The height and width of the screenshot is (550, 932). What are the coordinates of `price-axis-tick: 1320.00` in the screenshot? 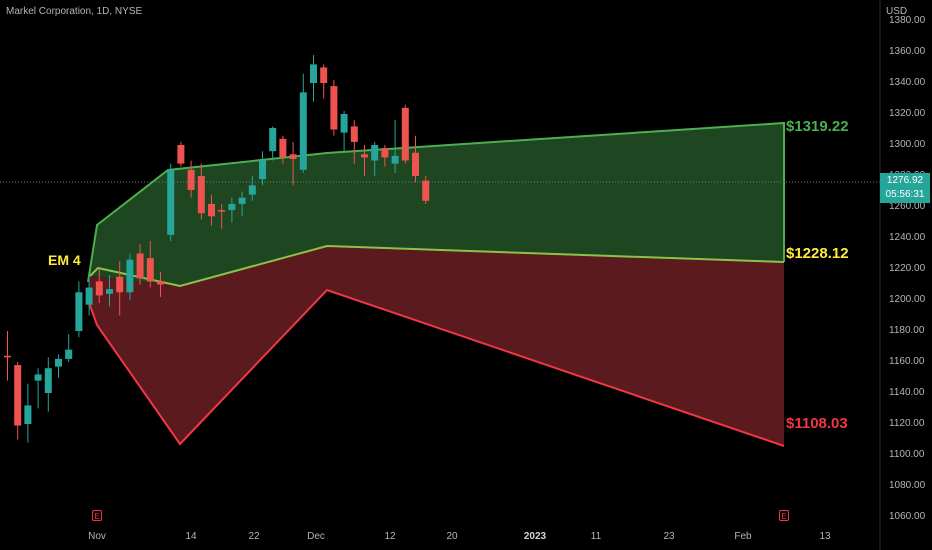 It's located at (907, 113).